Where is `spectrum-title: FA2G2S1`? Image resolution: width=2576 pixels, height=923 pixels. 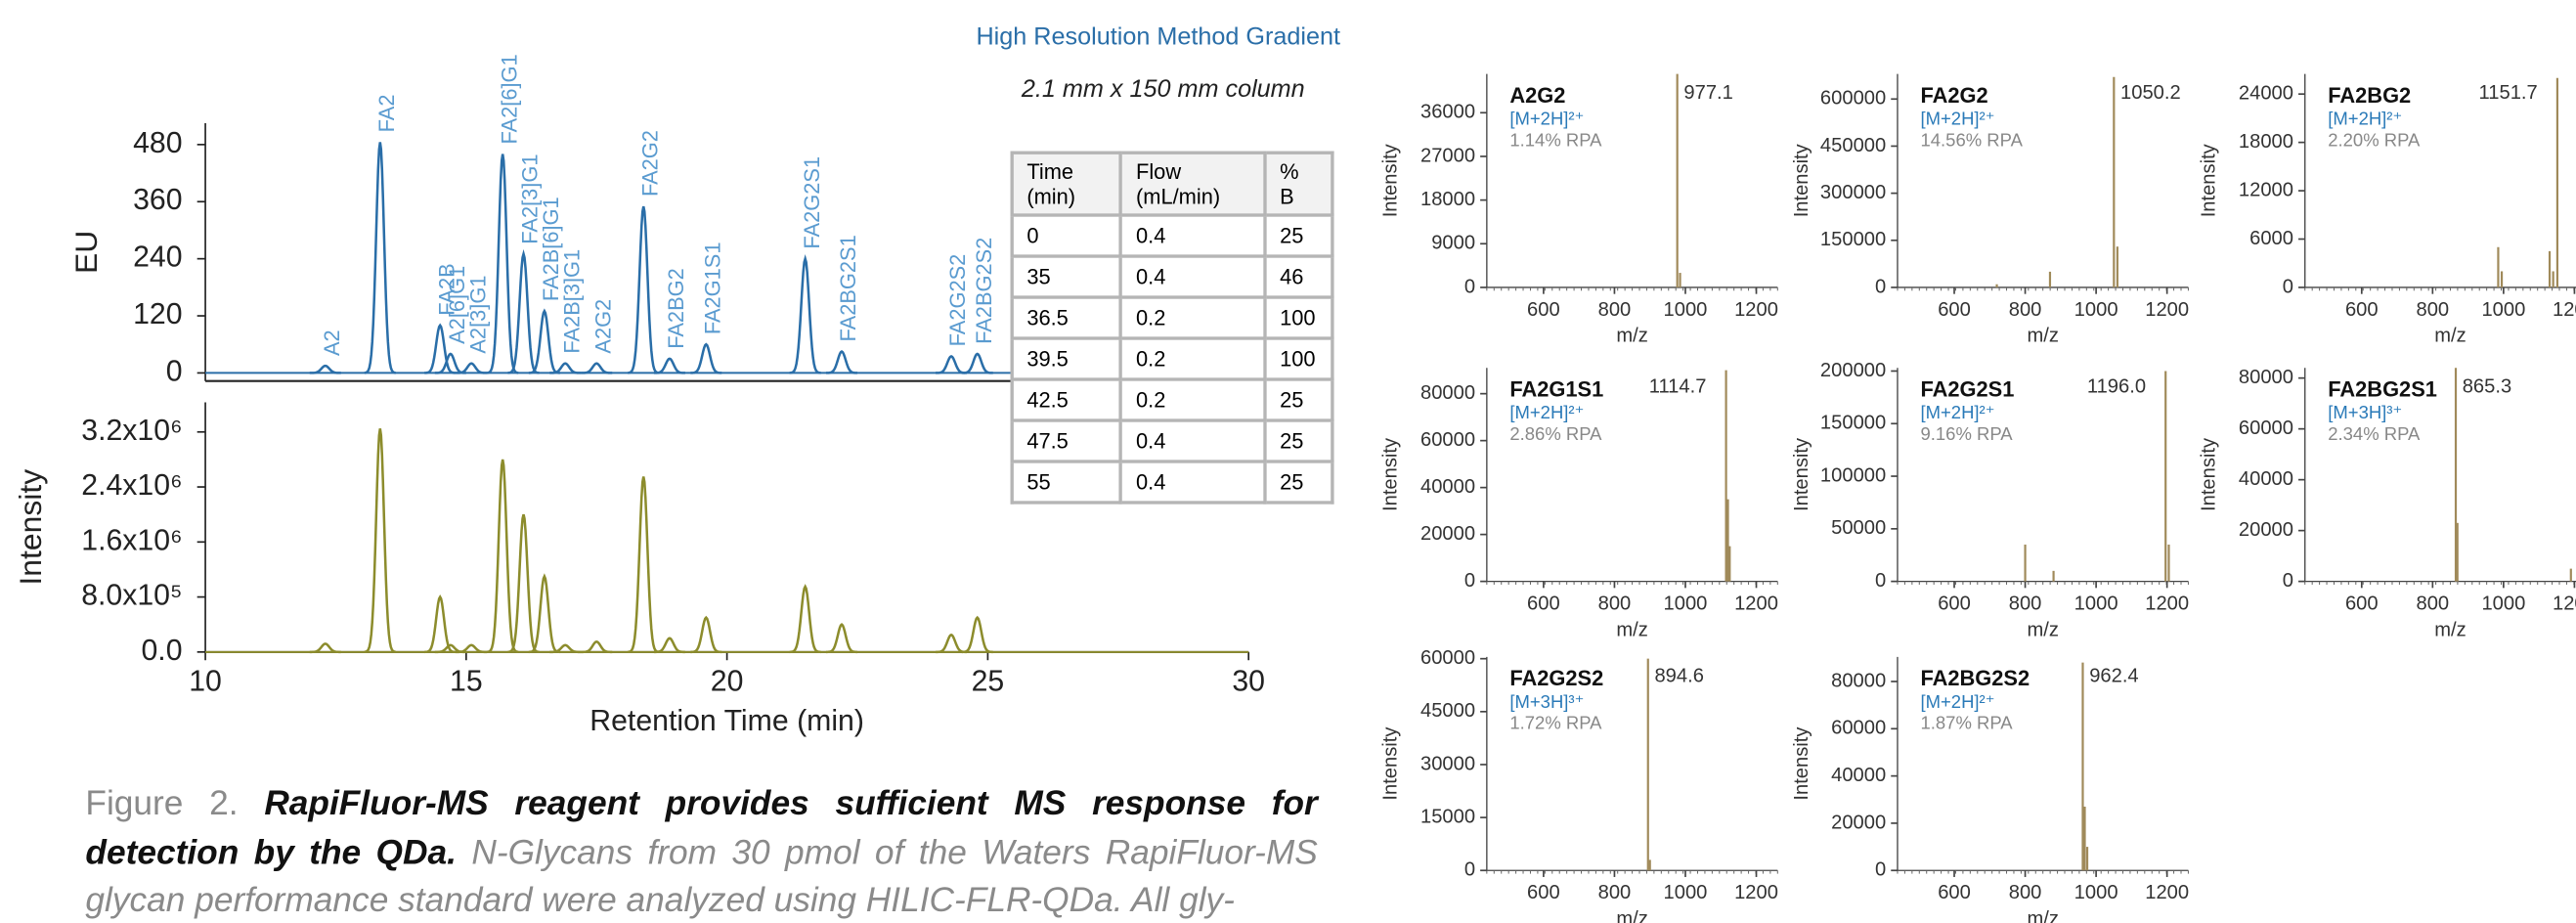 spectrum-title: FA2G2S1 is located at coordinates (1968, 389).